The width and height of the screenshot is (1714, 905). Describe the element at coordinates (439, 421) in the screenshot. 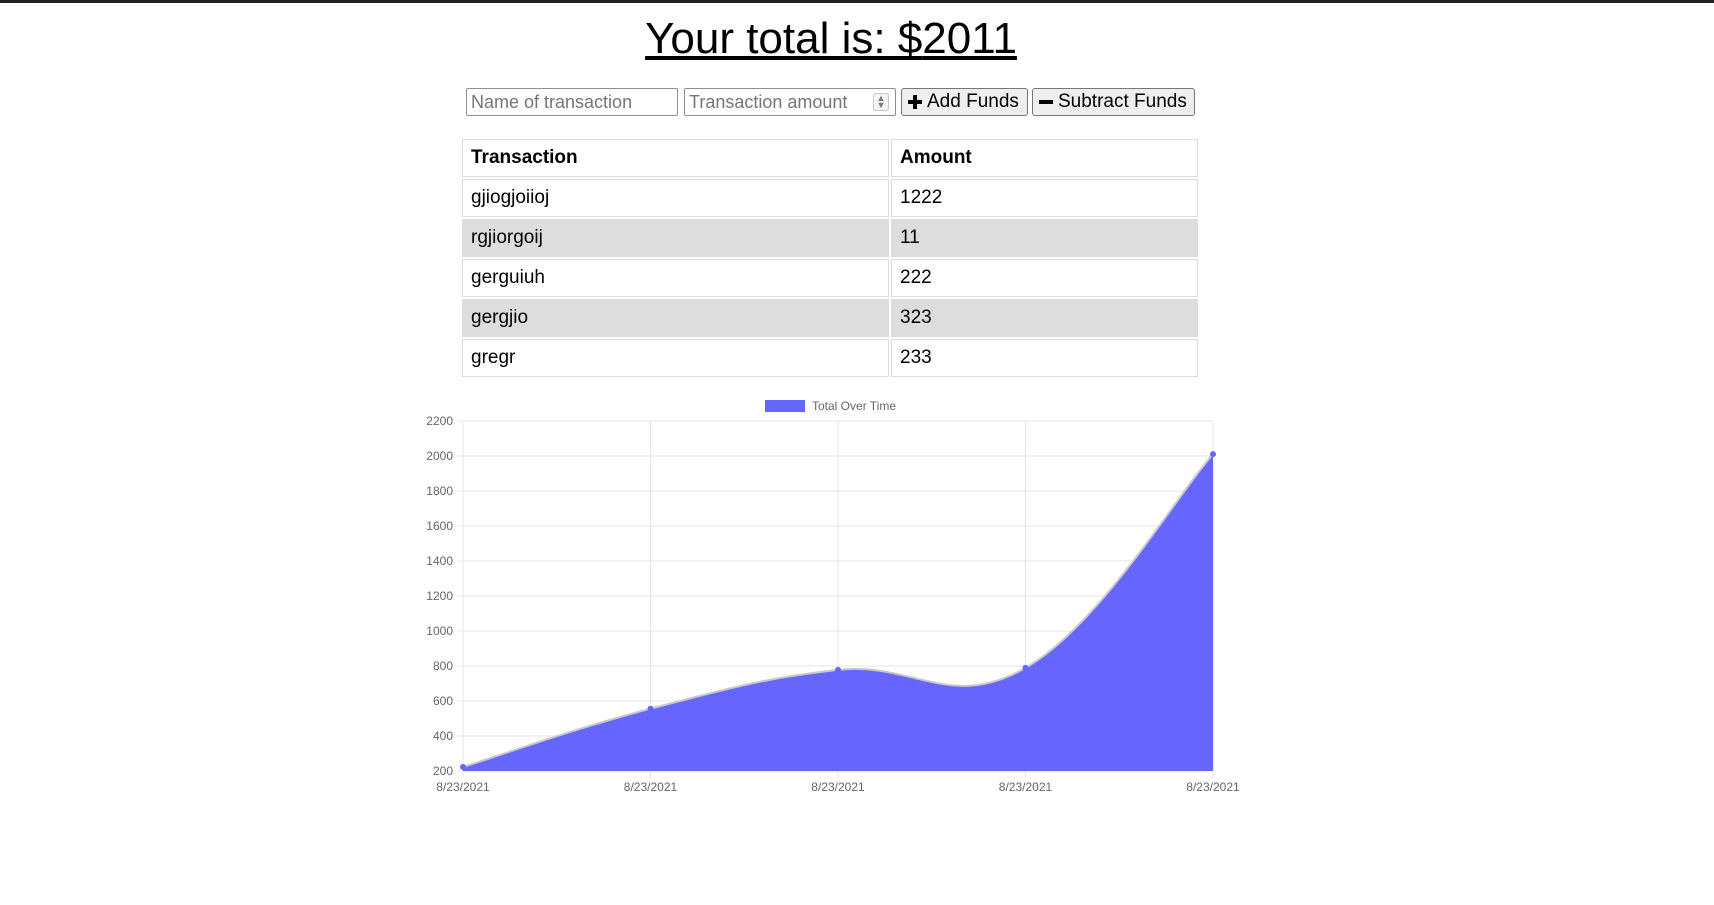

I see `y-tick-label: 2200` at that location.